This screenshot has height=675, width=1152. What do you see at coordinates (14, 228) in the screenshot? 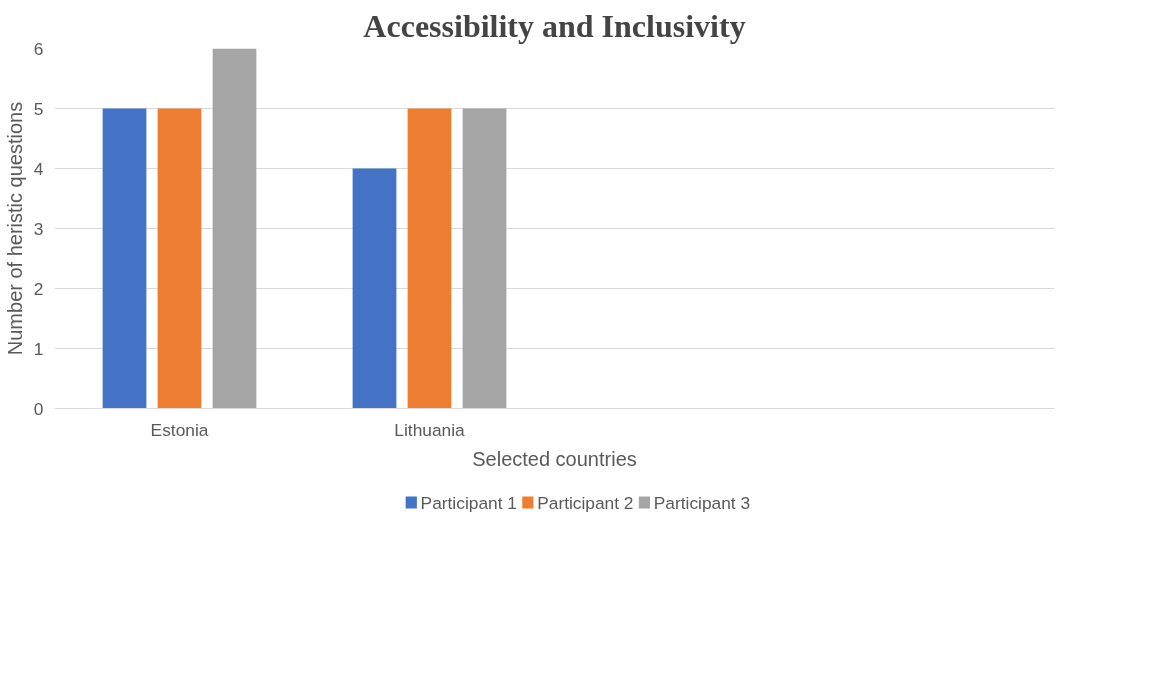
I see `y-axis-title: Number of heristic questions` at bounding box center [14, 228].